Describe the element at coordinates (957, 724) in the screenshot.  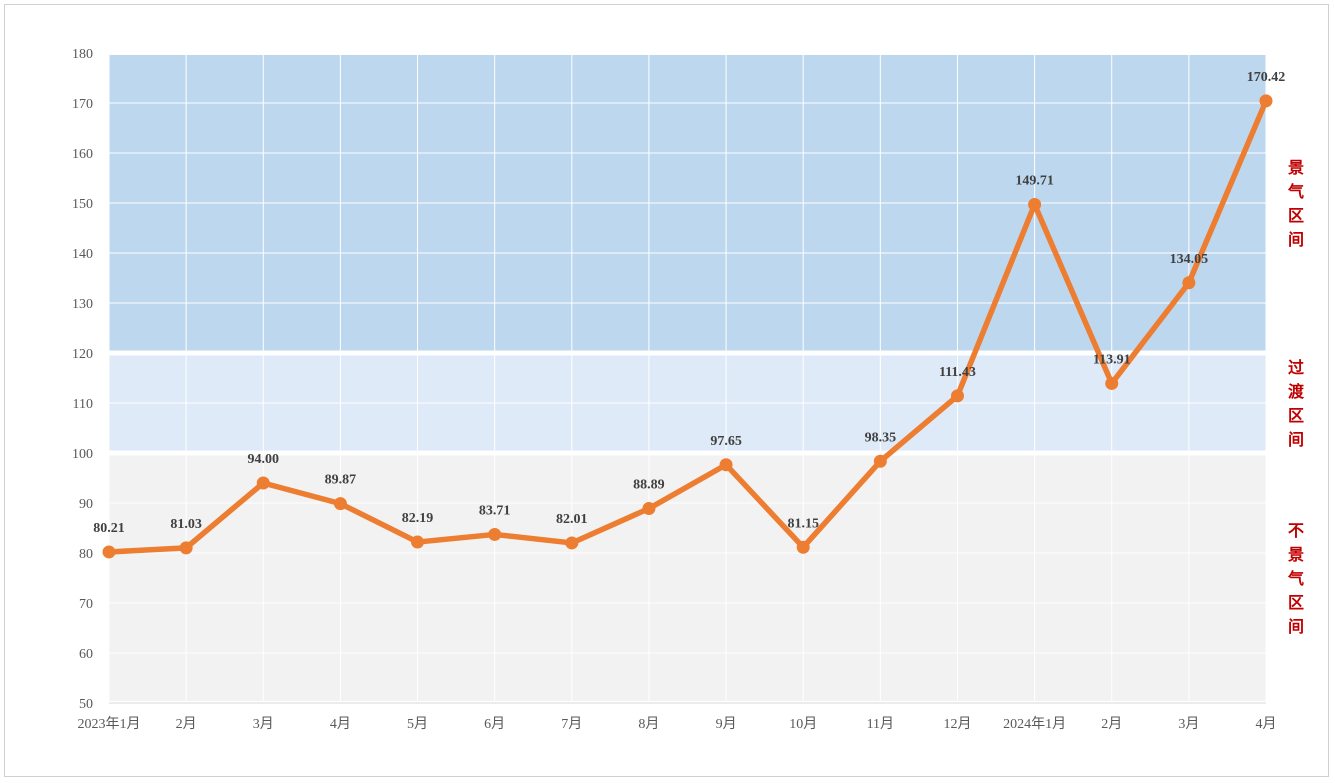
I see `x-tick-label: 12月` at that location.